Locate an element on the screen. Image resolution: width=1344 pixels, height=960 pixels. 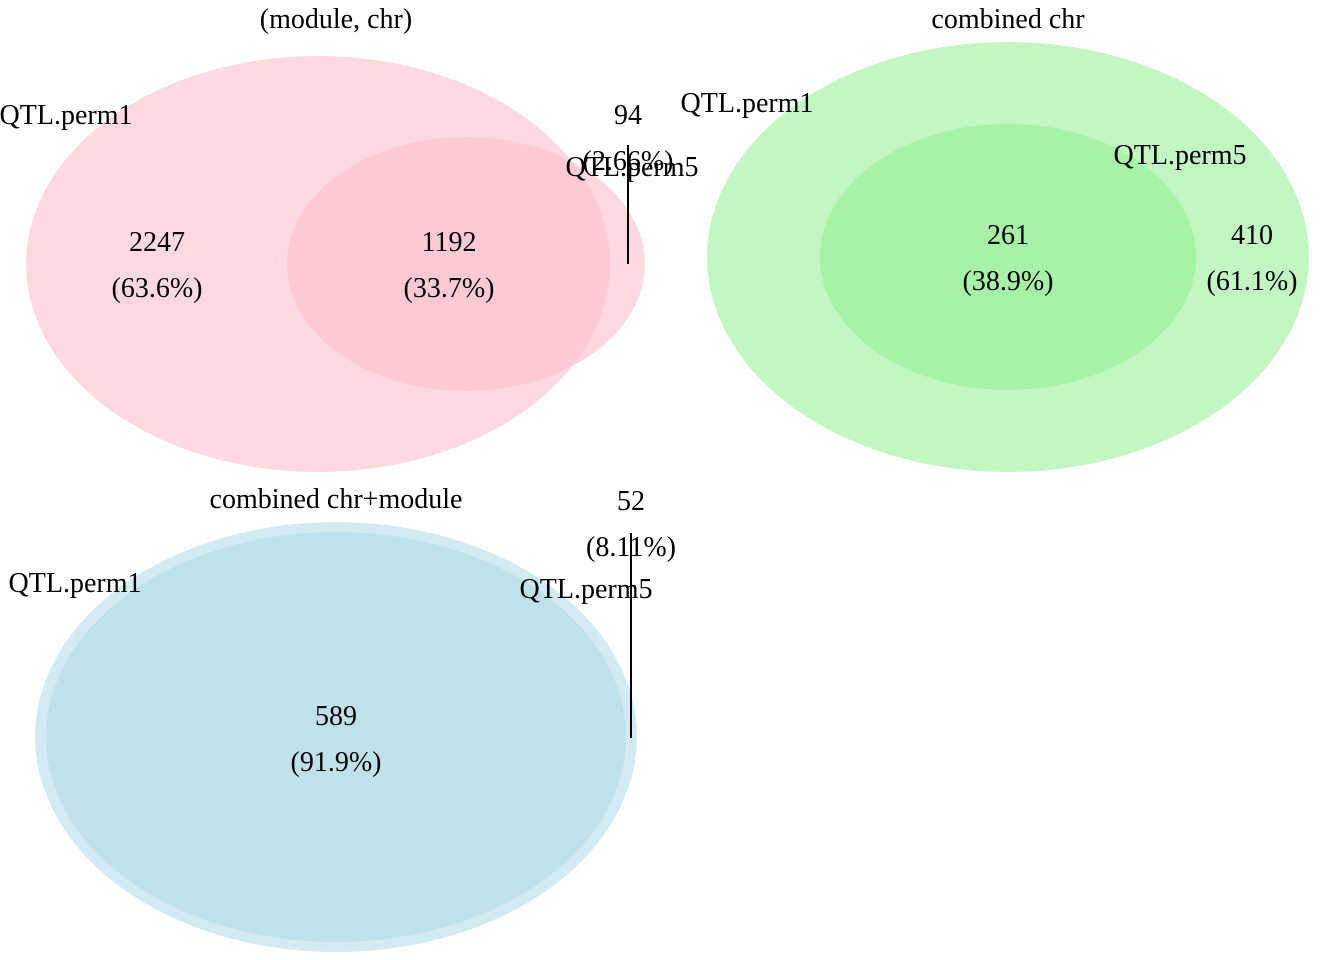
only-a-percent: (61.1%) is located at coordinates (1252, 281).